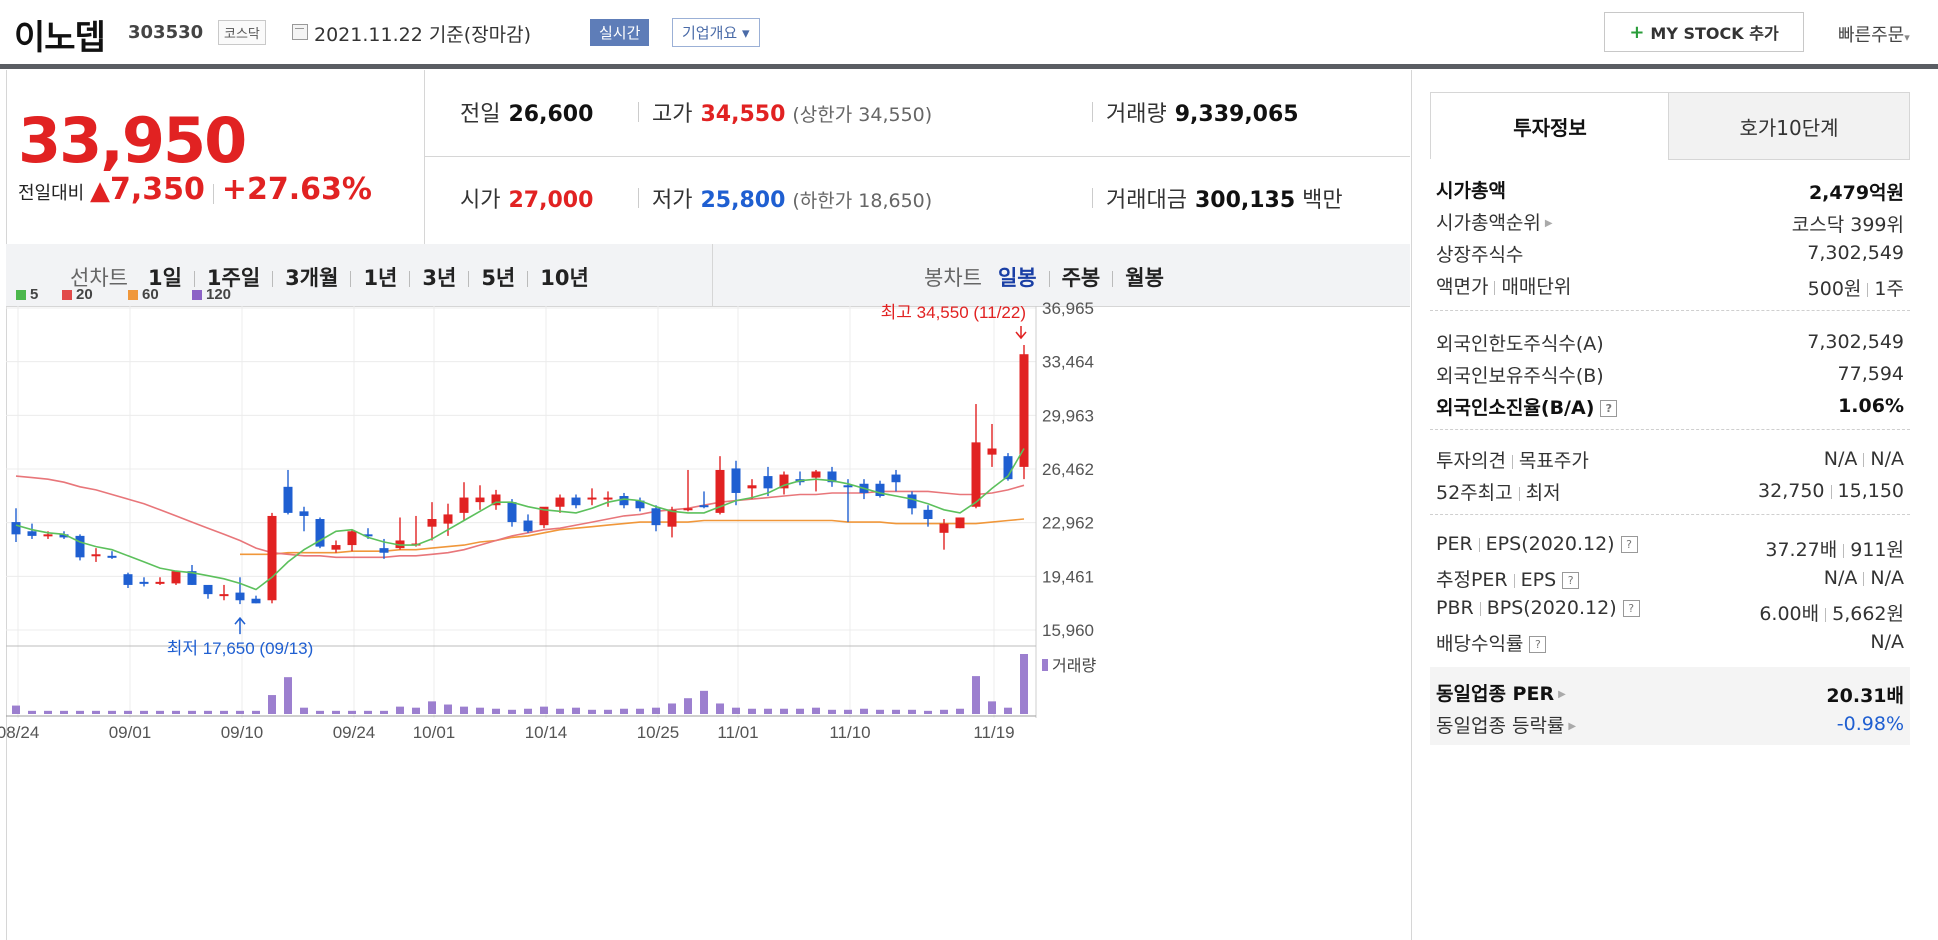  What do you see at coordinates (439, 278) in the screenshot?
I see `period-option: 3년` at bounding box center [439, 278].